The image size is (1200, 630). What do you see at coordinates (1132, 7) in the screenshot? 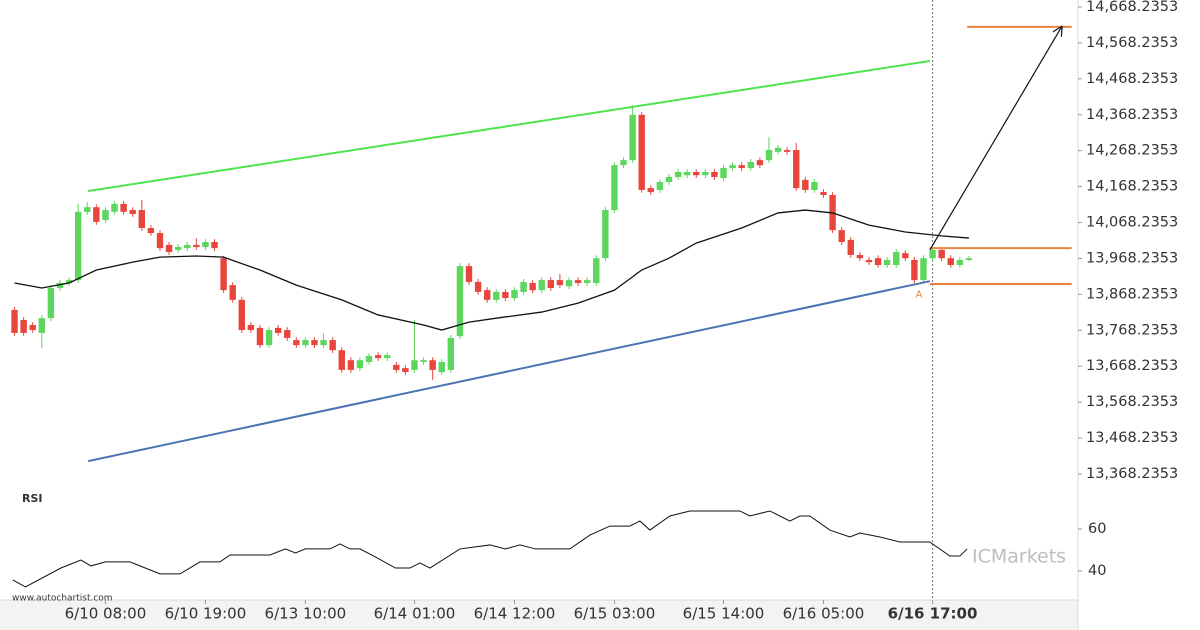
I see `y-tick-label: 14,668.2353` at bounding box center [1132, 7].